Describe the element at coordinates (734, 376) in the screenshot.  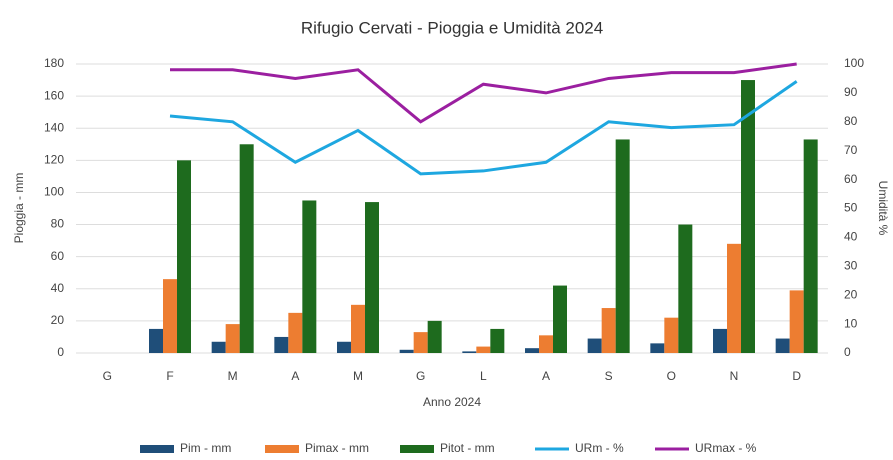
I see `x-tick-label: N` at that location.